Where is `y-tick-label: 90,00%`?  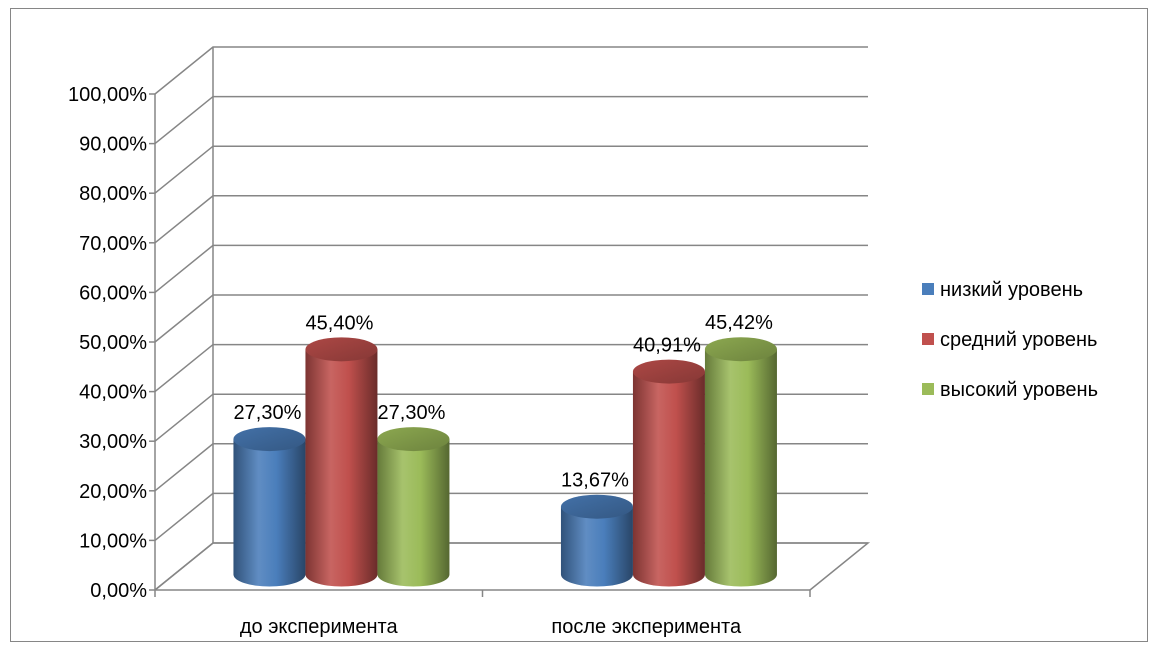 y-tick-label: 90,00% is located at coordinates (113, 145).